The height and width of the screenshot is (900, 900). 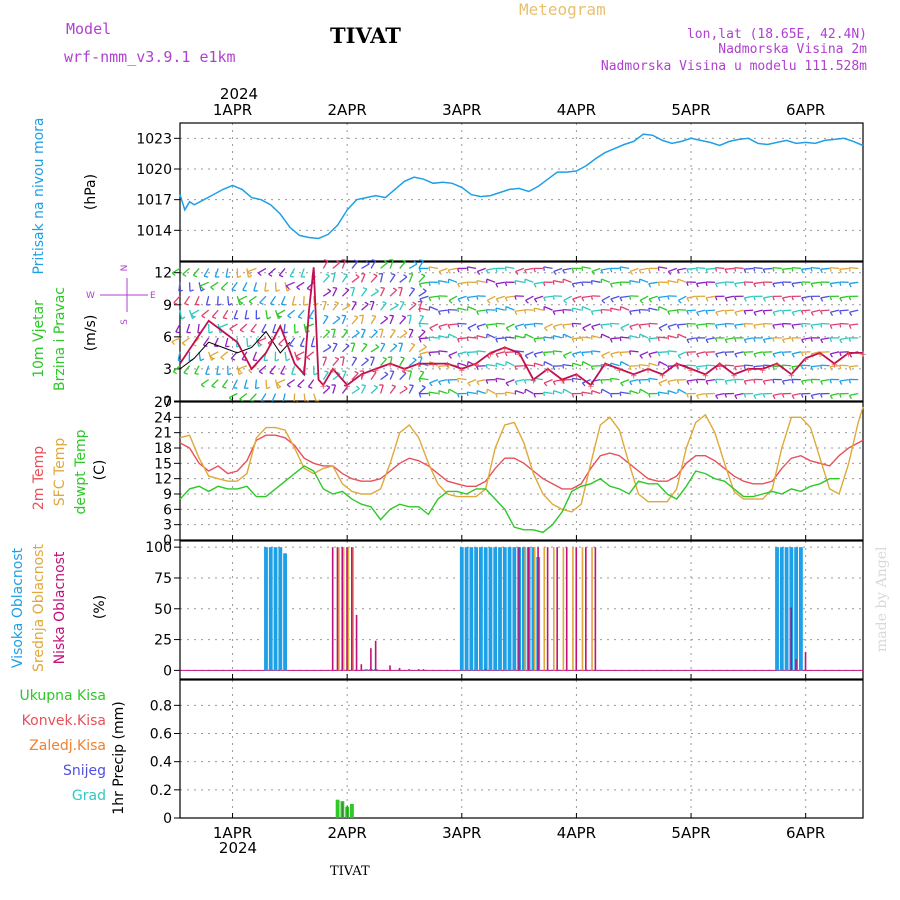 I want to click on footer-station: TIVAT, so click(x=350, y=871).